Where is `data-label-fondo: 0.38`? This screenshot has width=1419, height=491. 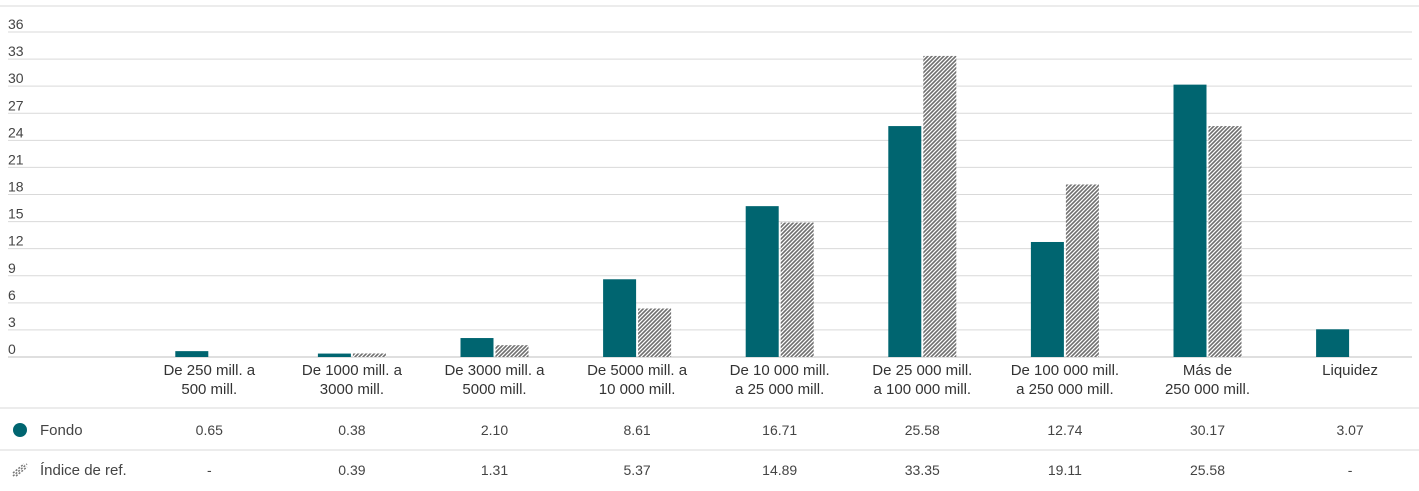
data-label-fondo: 0.38 is located at coordinates (351, 430).